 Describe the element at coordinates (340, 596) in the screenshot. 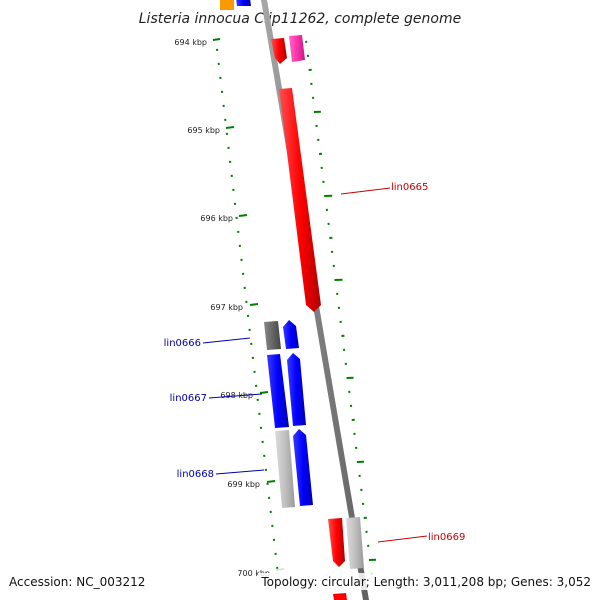

I see `gene-partial-bottom-red` at that location.